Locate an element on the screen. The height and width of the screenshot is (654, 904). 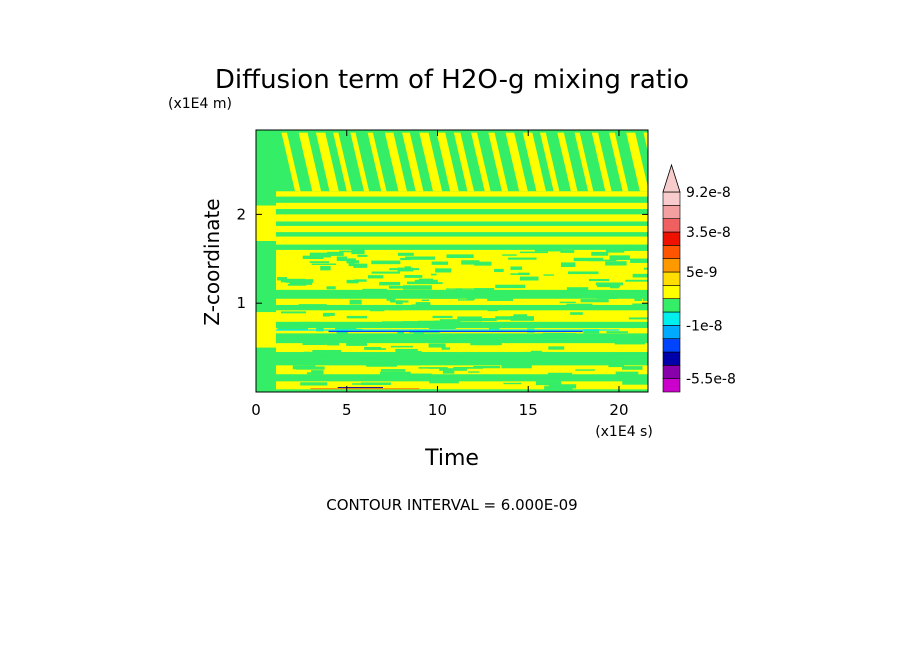
y-axis: 12 is located at coordinates (442, 258).